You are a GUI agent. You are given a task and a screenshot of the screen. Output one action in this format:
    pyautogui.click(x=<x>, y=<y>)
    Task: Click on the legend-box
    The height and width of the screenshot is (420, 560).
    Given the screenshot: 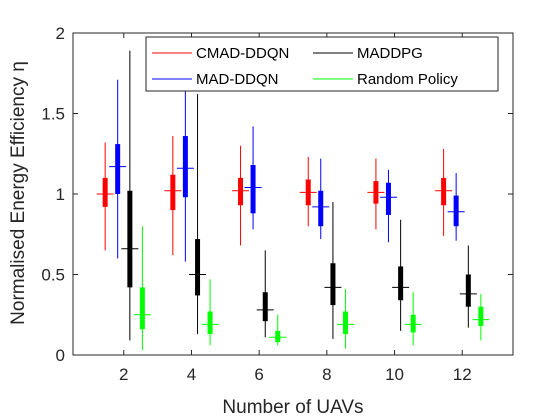 What is the action you would take?
    pyautogui.click(x=322, y=64)
    